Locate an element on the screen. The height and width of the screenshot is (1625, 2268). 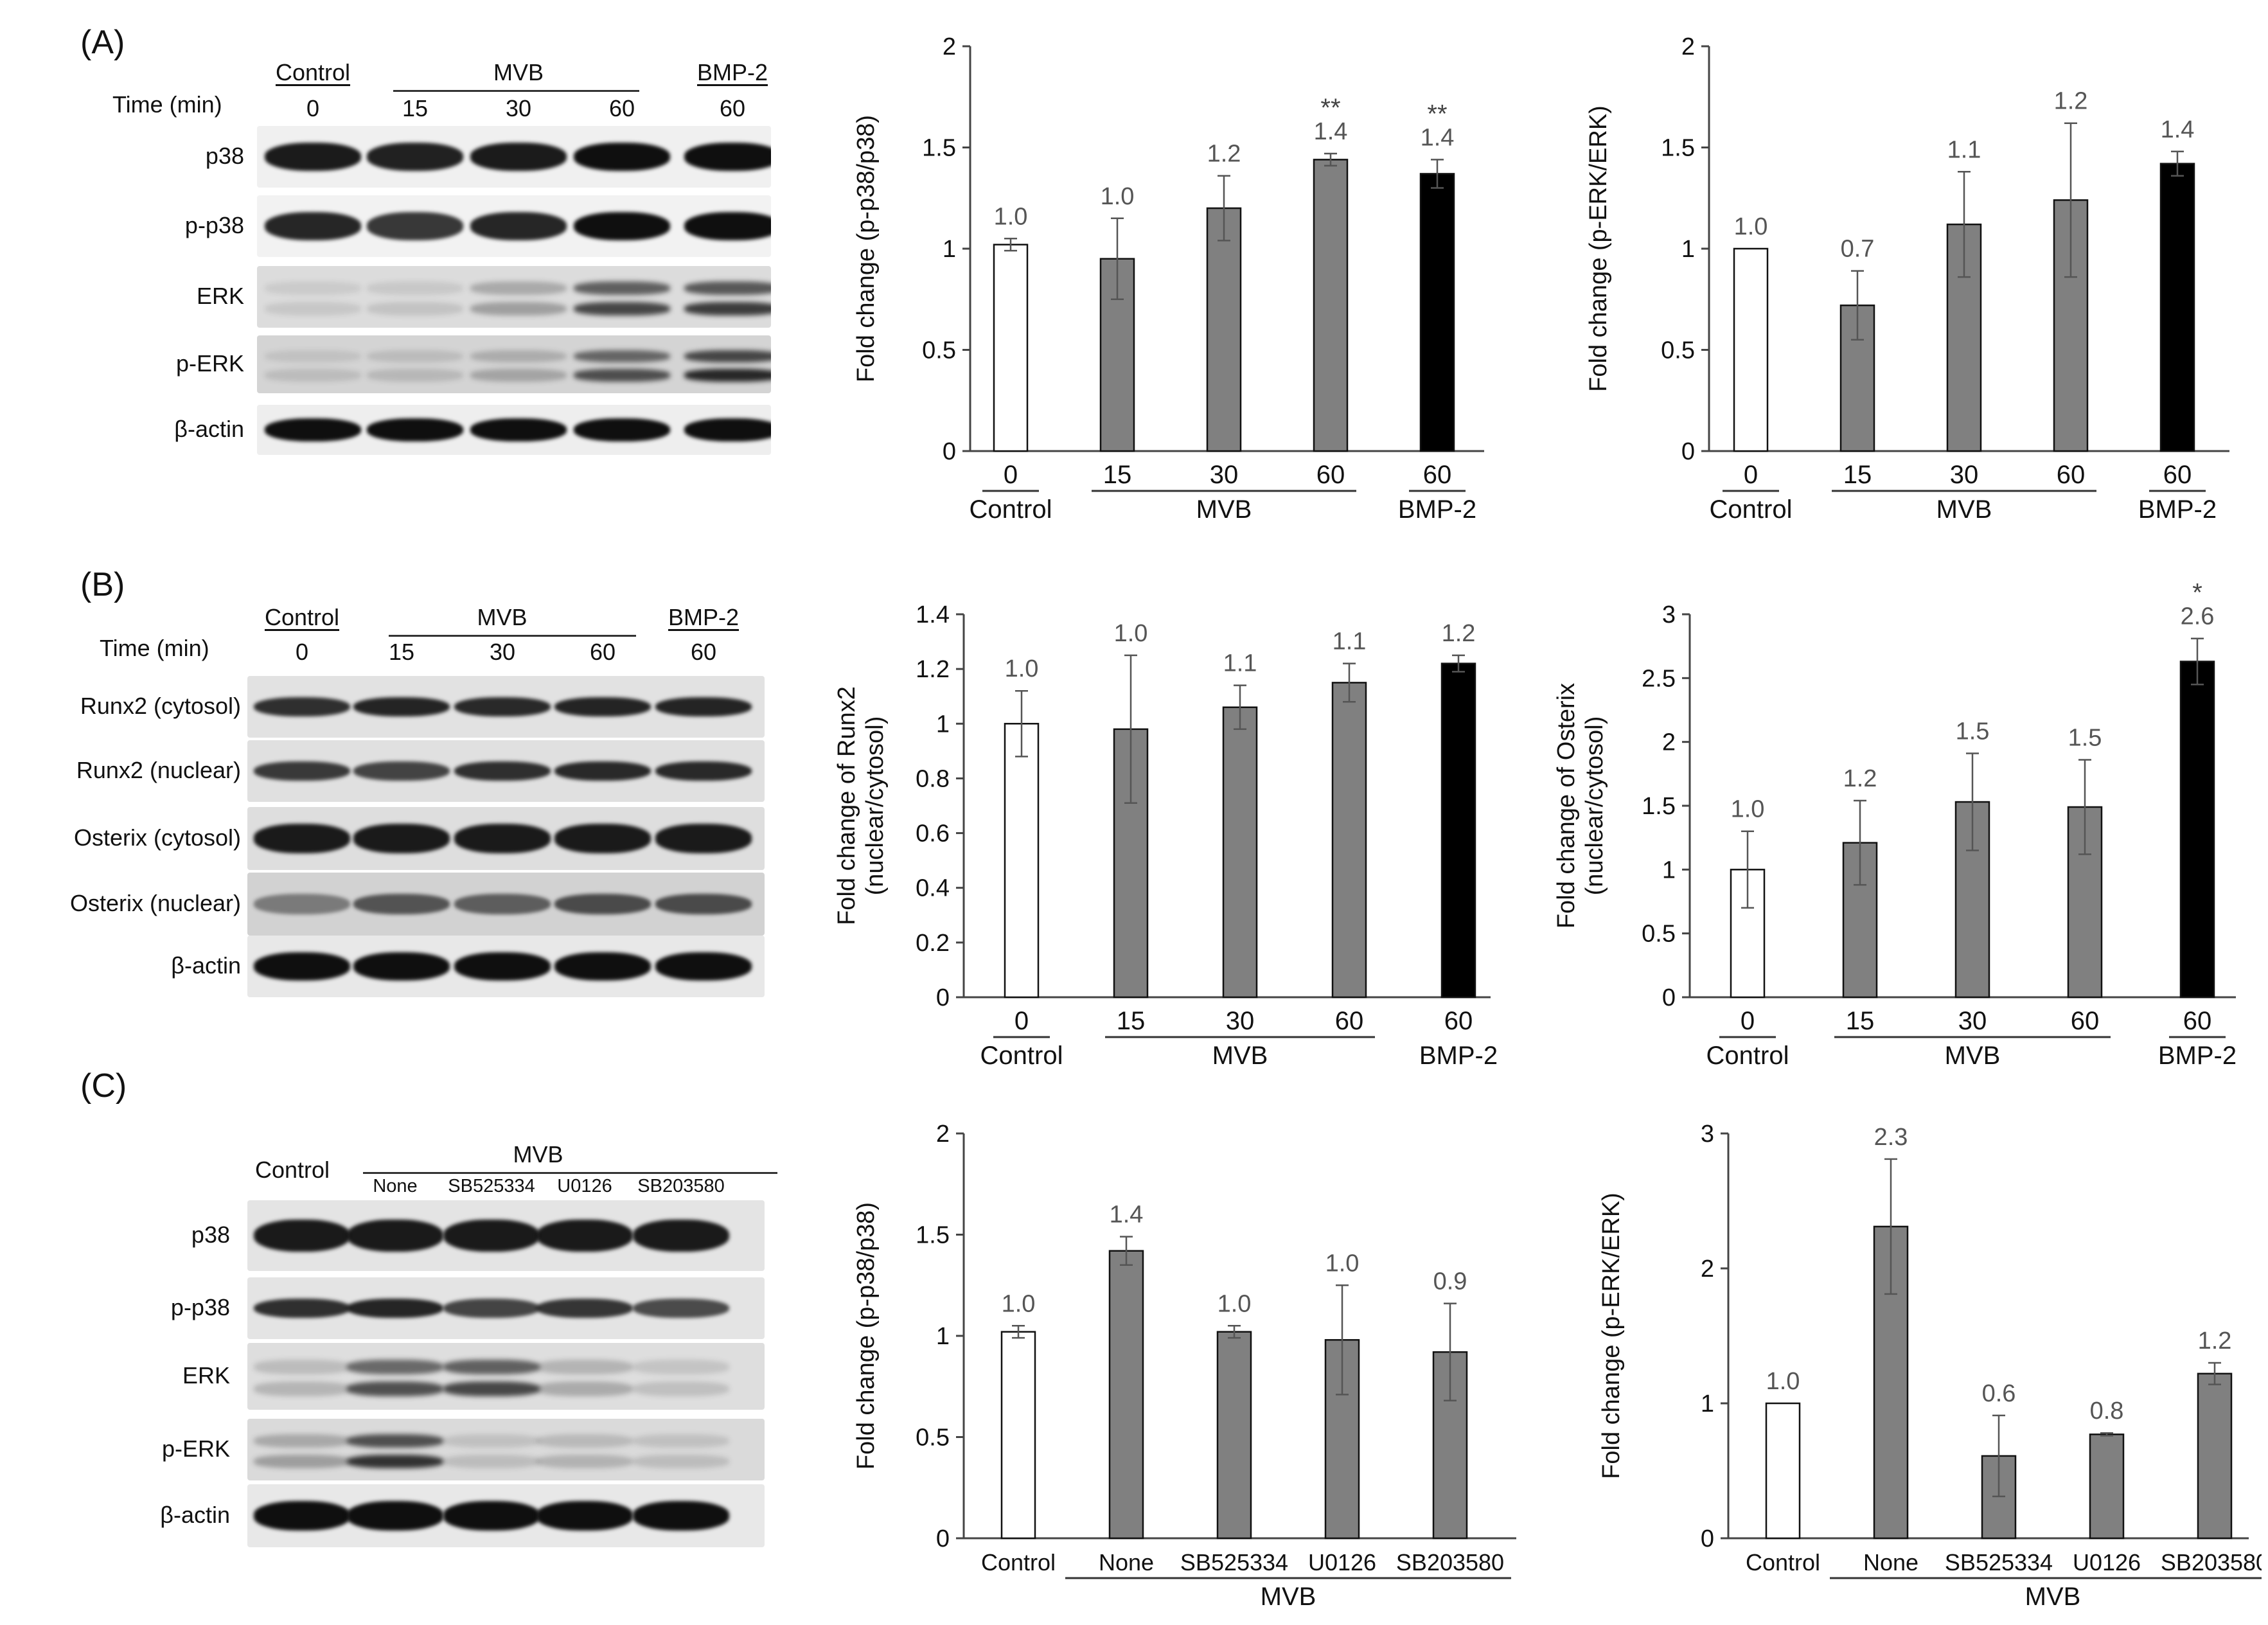
x-category-label: 15 is located at coordinates (1117, 475).